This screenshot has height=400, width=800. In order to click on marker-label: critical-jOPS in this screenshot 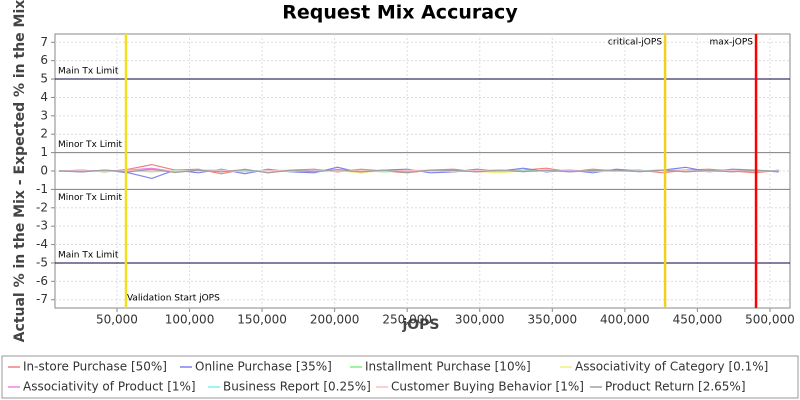, I will do `click(635, 43)`.